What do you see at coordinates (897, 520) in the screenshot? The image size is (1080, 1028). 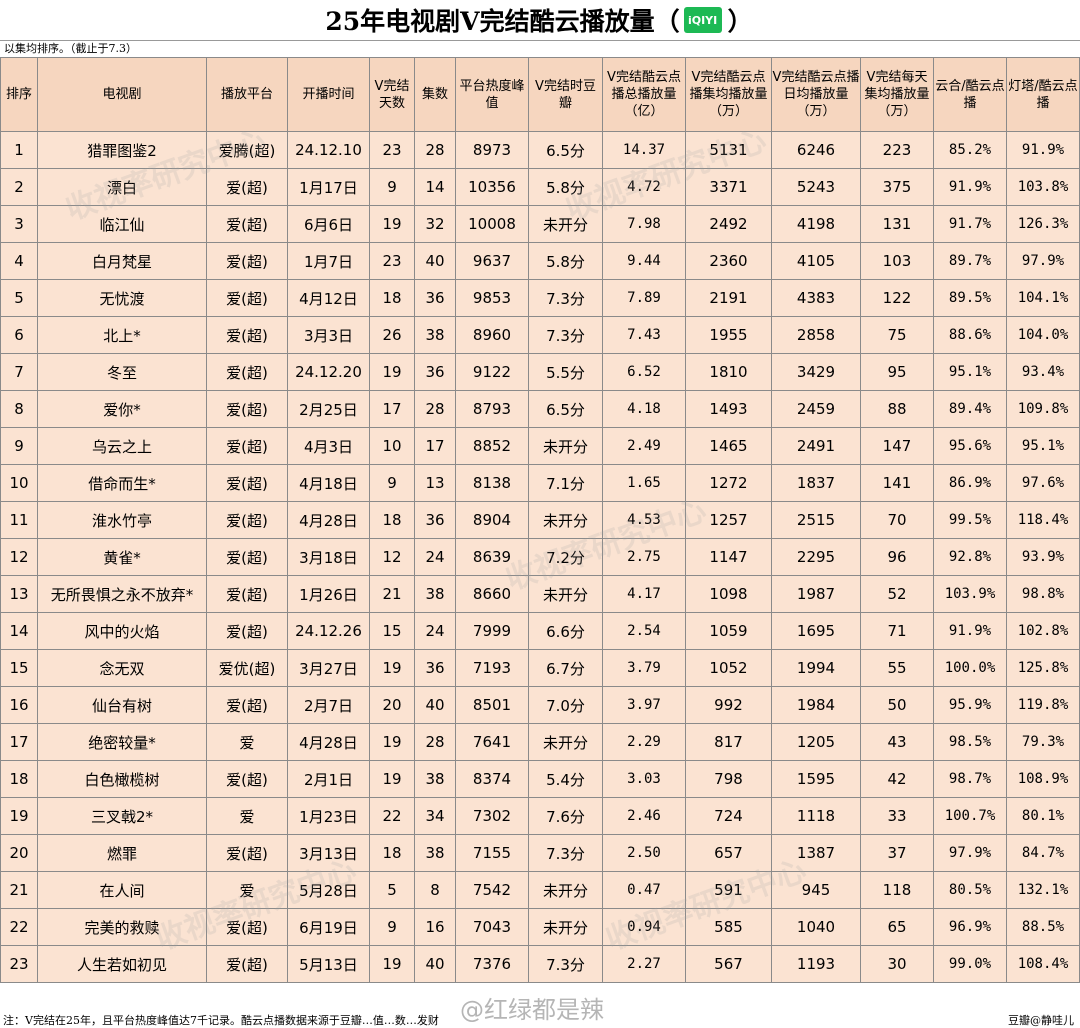 I see `table-cell: 70` at bounding box center [897, 520].